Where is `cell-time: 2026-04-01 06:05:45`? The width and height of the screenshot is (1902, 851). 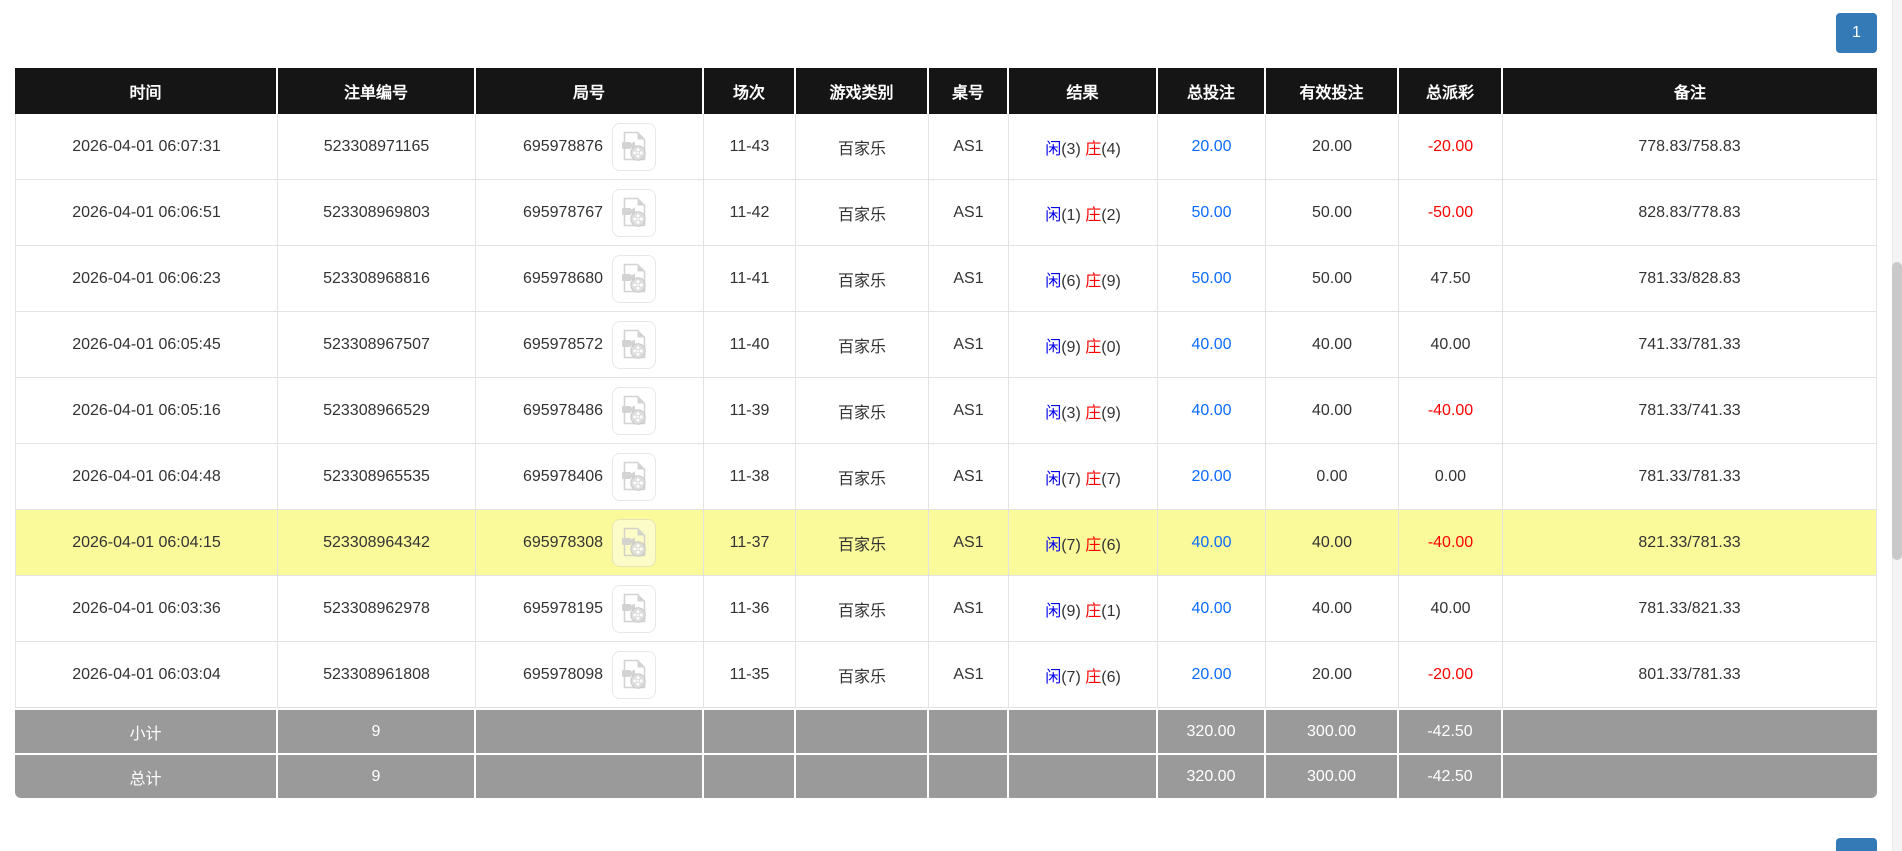 cell-time: 2026-04-01 06:05:45 is located at coordinates (146, 345).